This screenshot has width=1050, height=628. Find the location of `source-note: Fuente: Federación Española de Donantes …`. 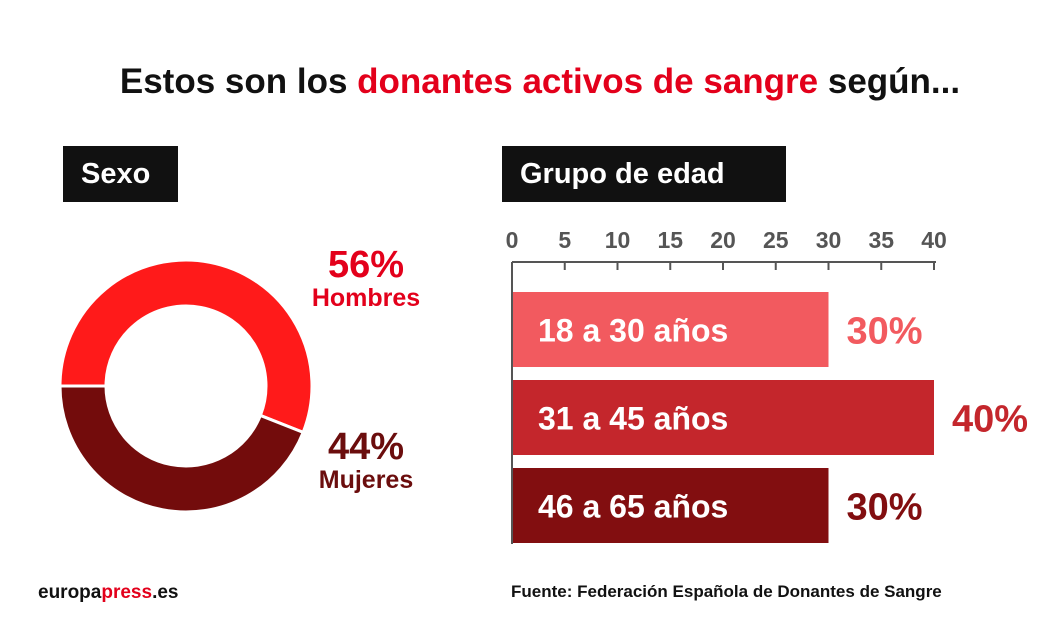

source-note: Fuente: Federación Española de Donantes … is located at coordinates (726, 591).